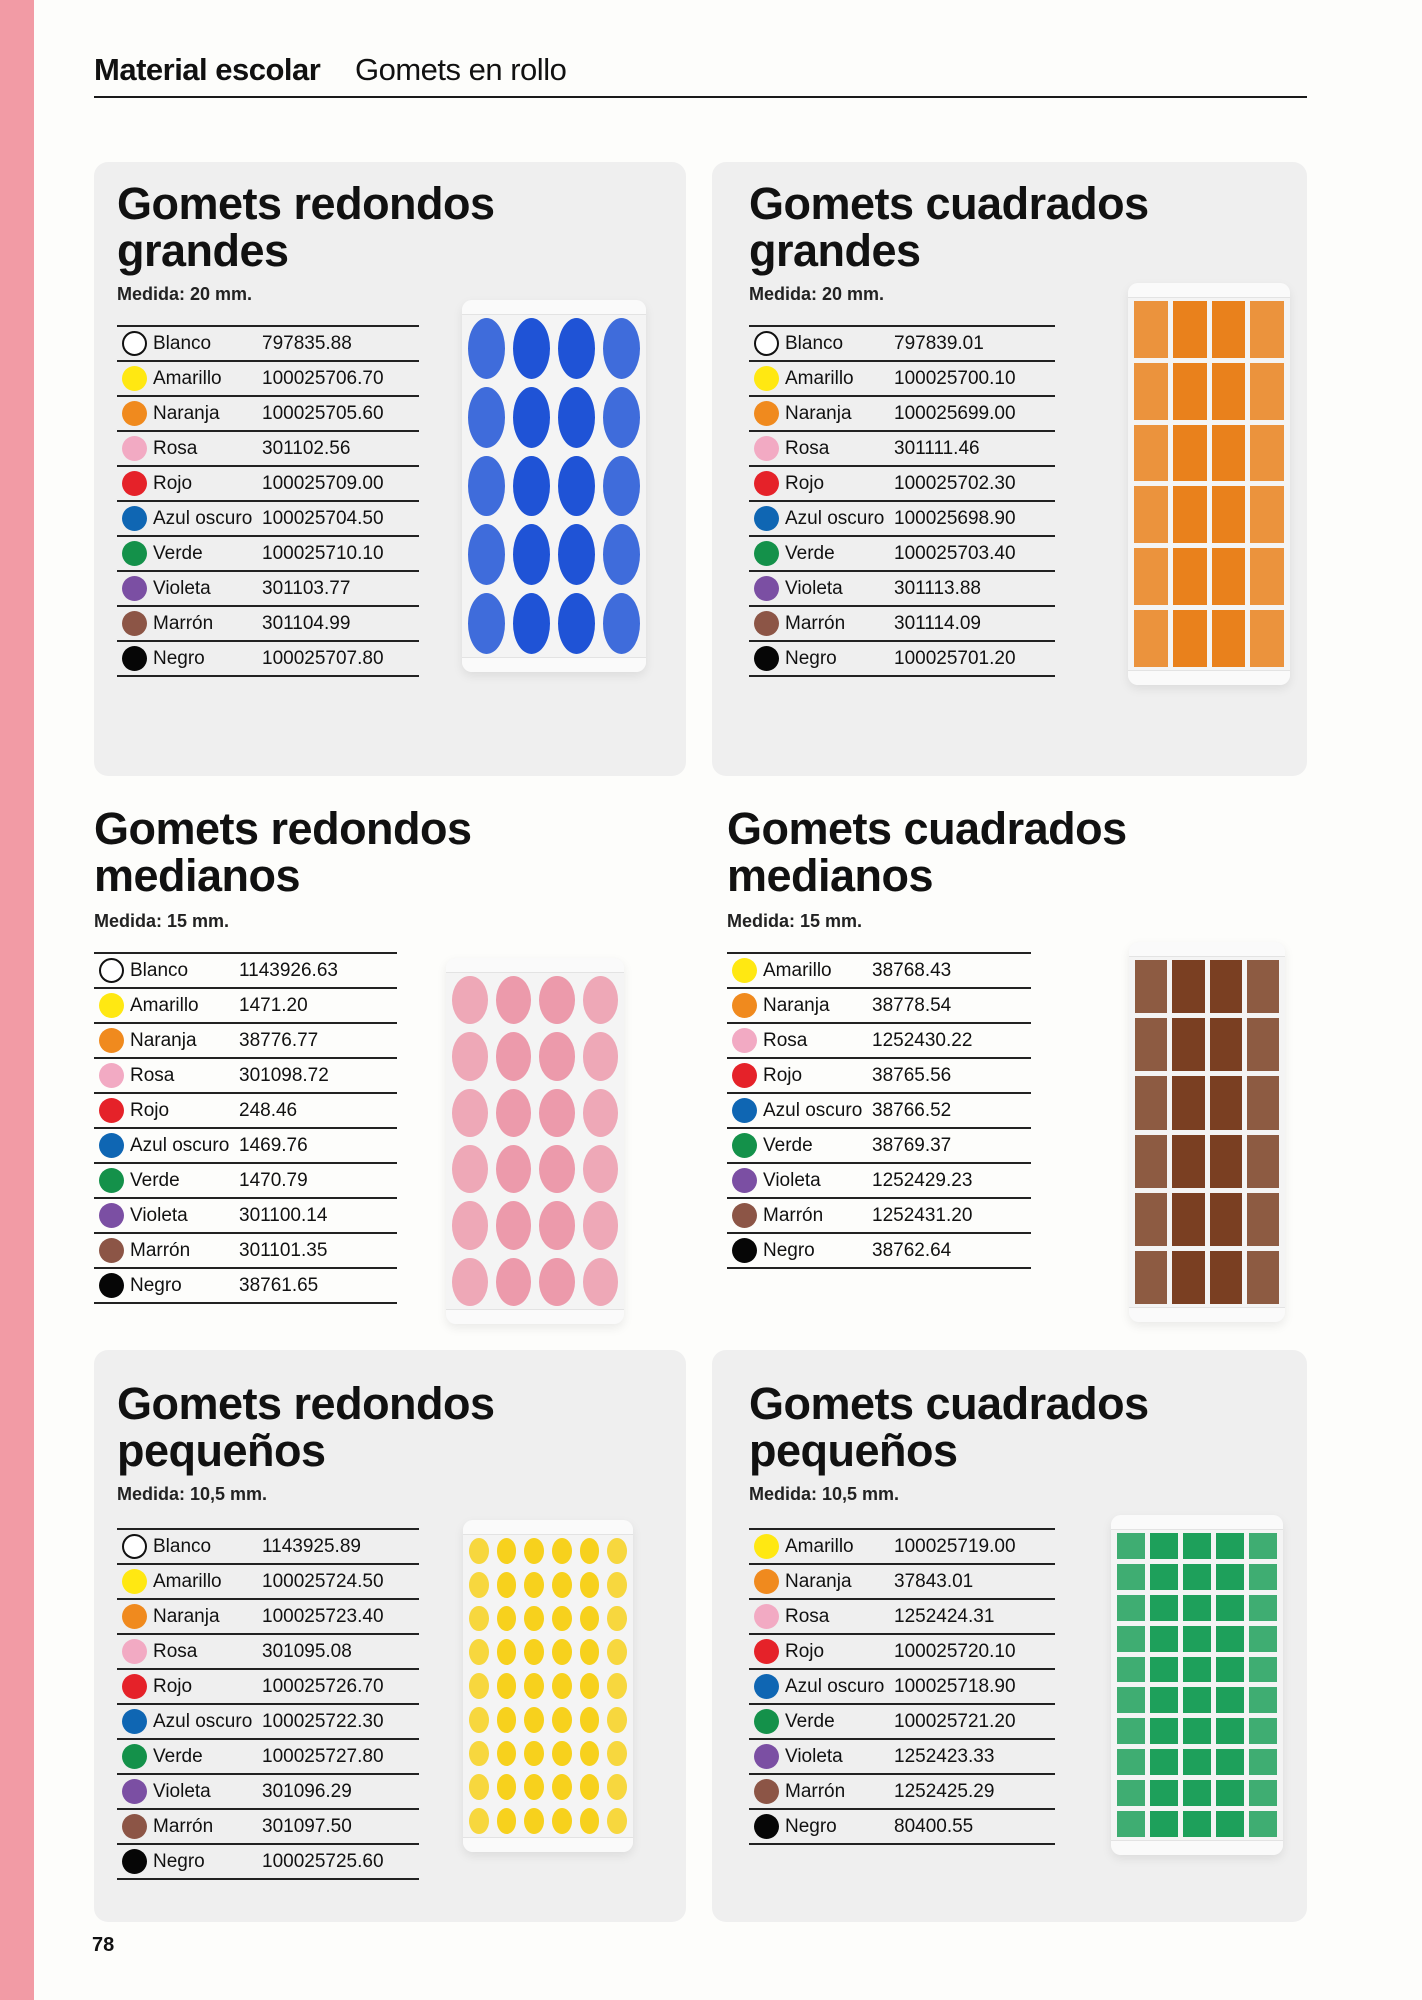 Image resolution: width=1422 pixels, height=2000 pixels. I want to click on table-row: Negro 100025701.20, so click(902, 659).